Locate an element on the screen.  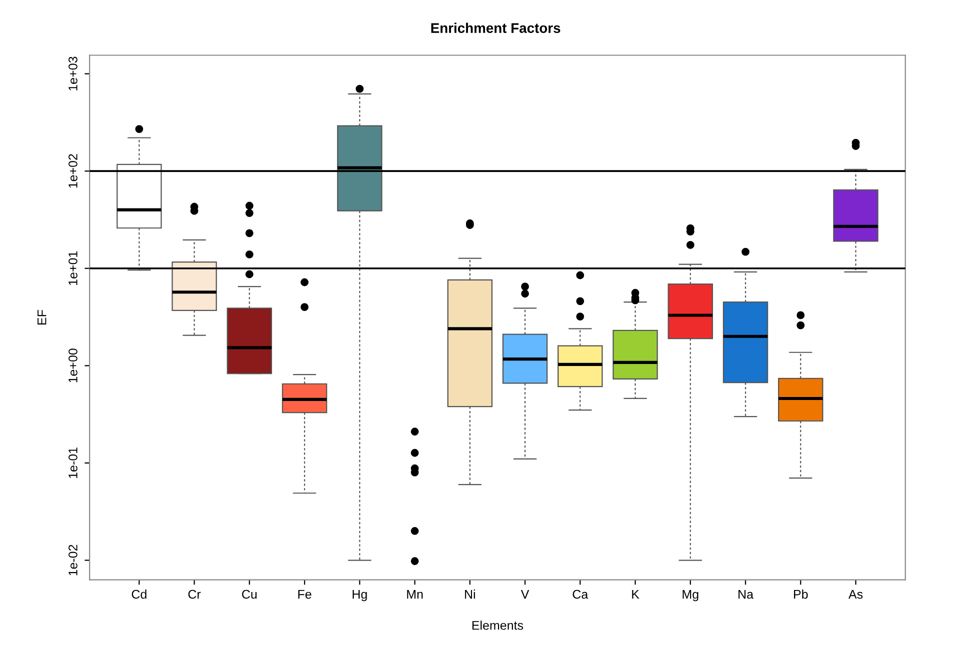
x-tick-label: Cu is located at coordinates (249, 594).